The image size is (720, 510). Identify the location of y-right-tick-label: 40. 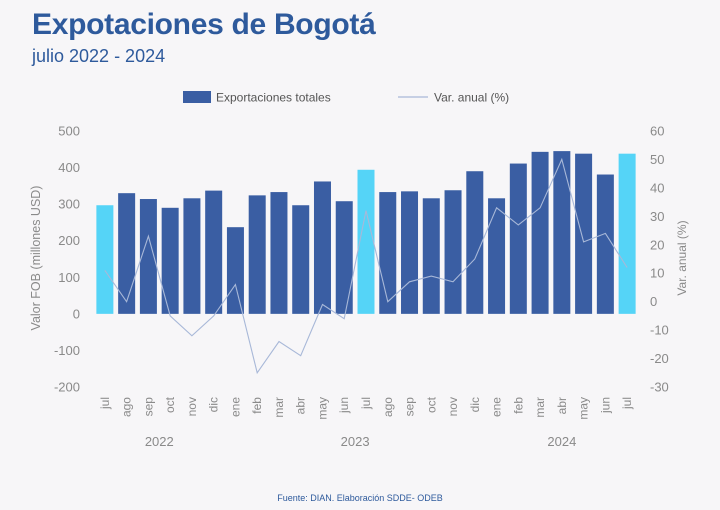
(657, 187).